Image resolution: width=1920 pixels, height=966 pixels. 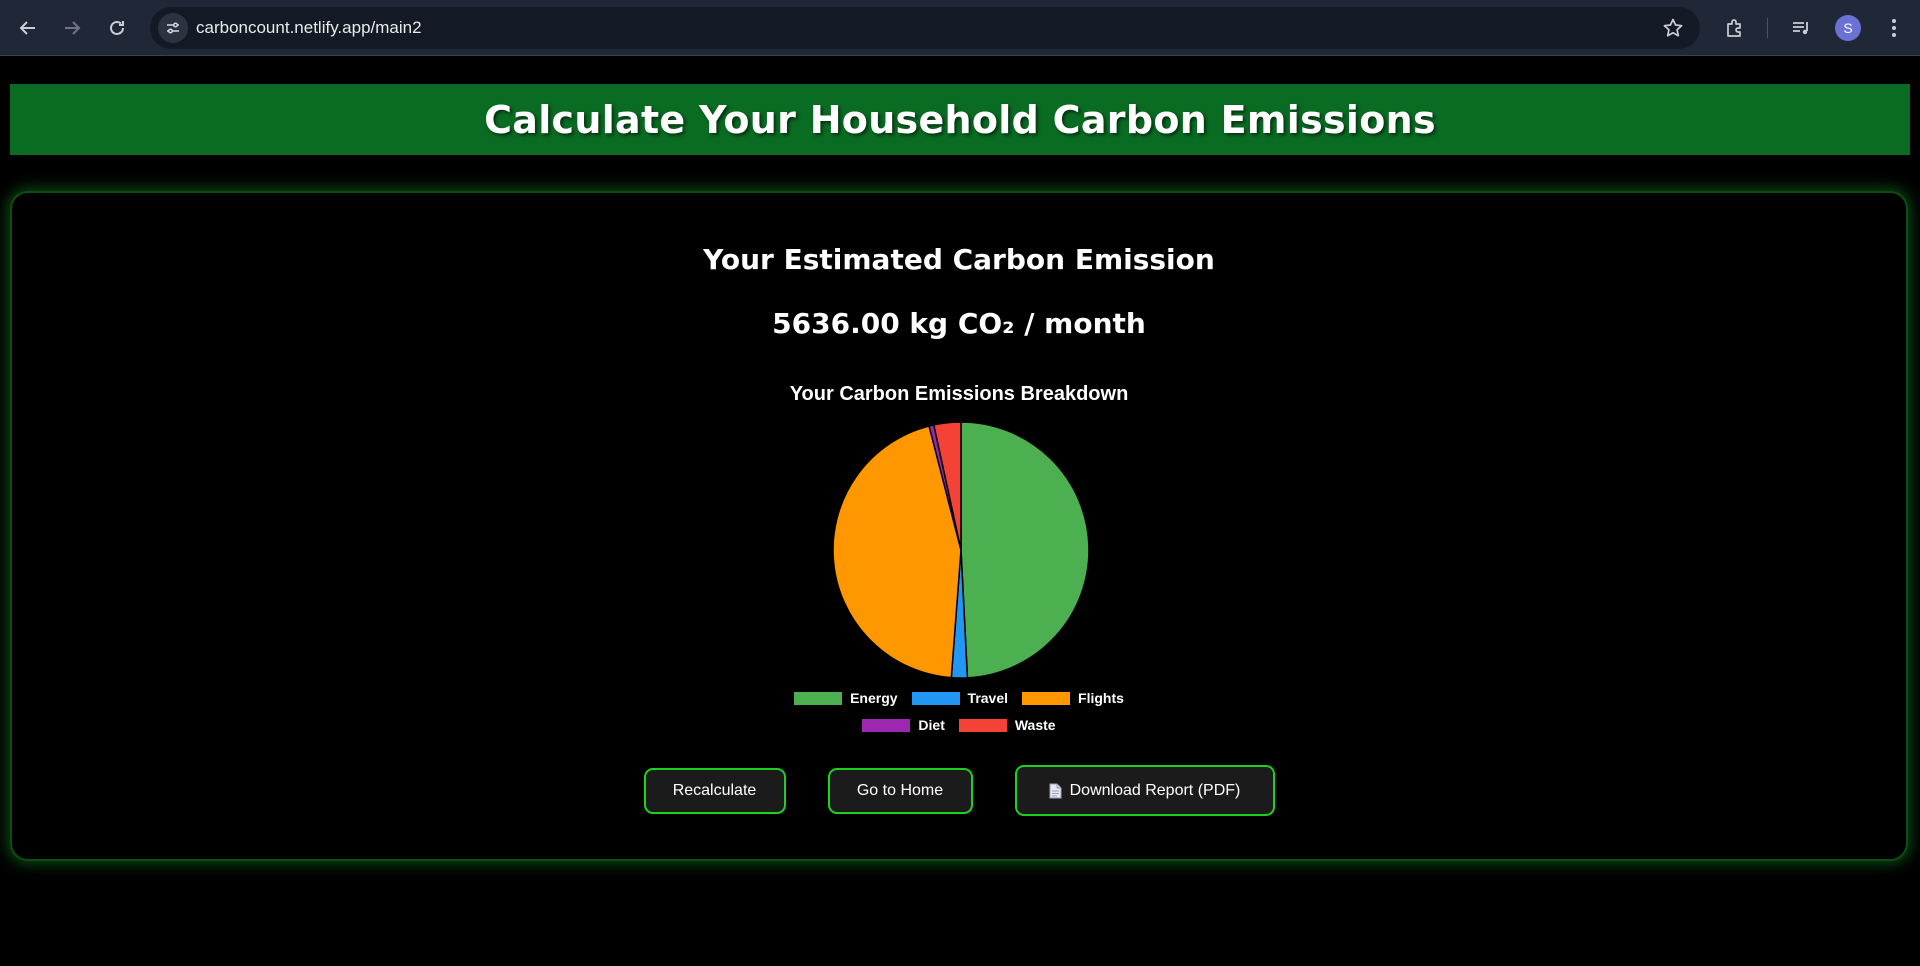 I want to click on legend-item-waste: Waste, so click(x=1007, y=725).